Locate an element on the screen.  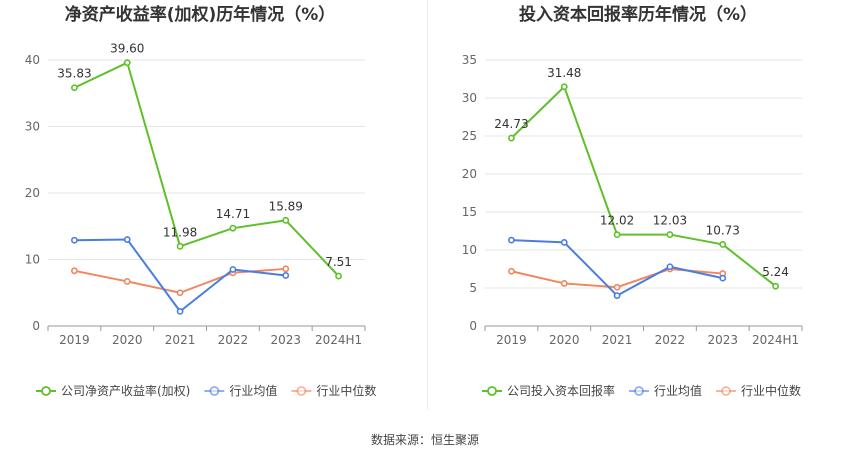
chart2-data-label: 10.73 is located at coordinates (723, 230).